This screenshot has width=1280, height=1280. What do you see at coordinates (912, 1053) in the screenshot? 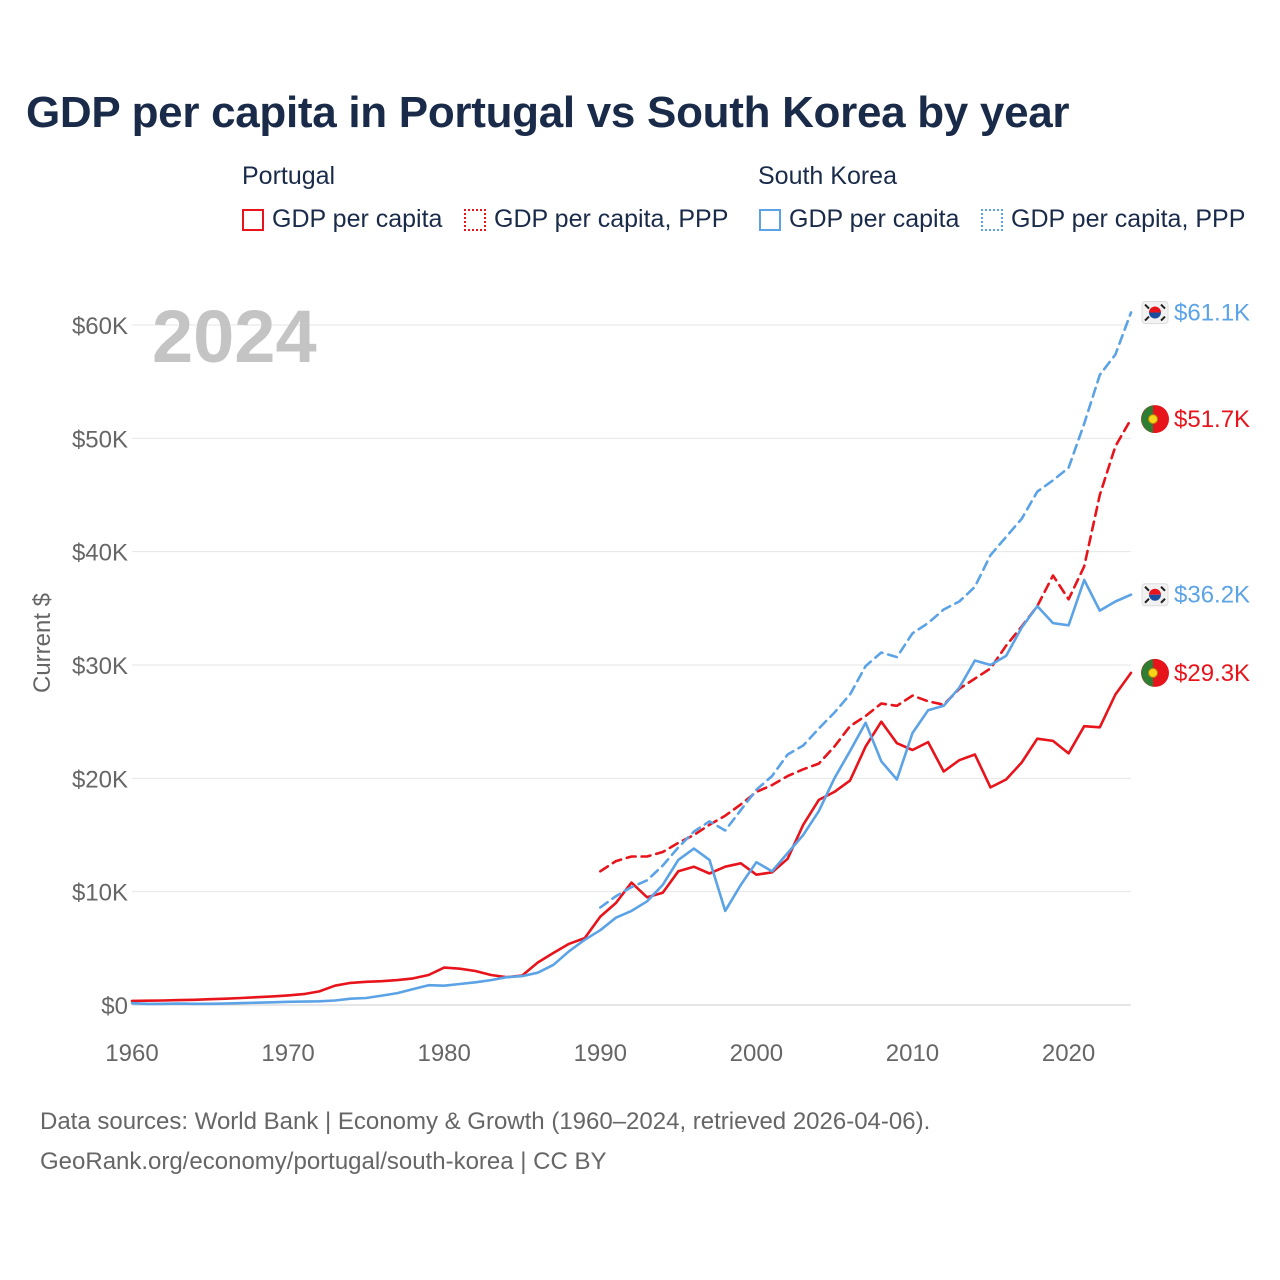
I see `x-tick-label: 2010` at bounding box center [912, 1053].